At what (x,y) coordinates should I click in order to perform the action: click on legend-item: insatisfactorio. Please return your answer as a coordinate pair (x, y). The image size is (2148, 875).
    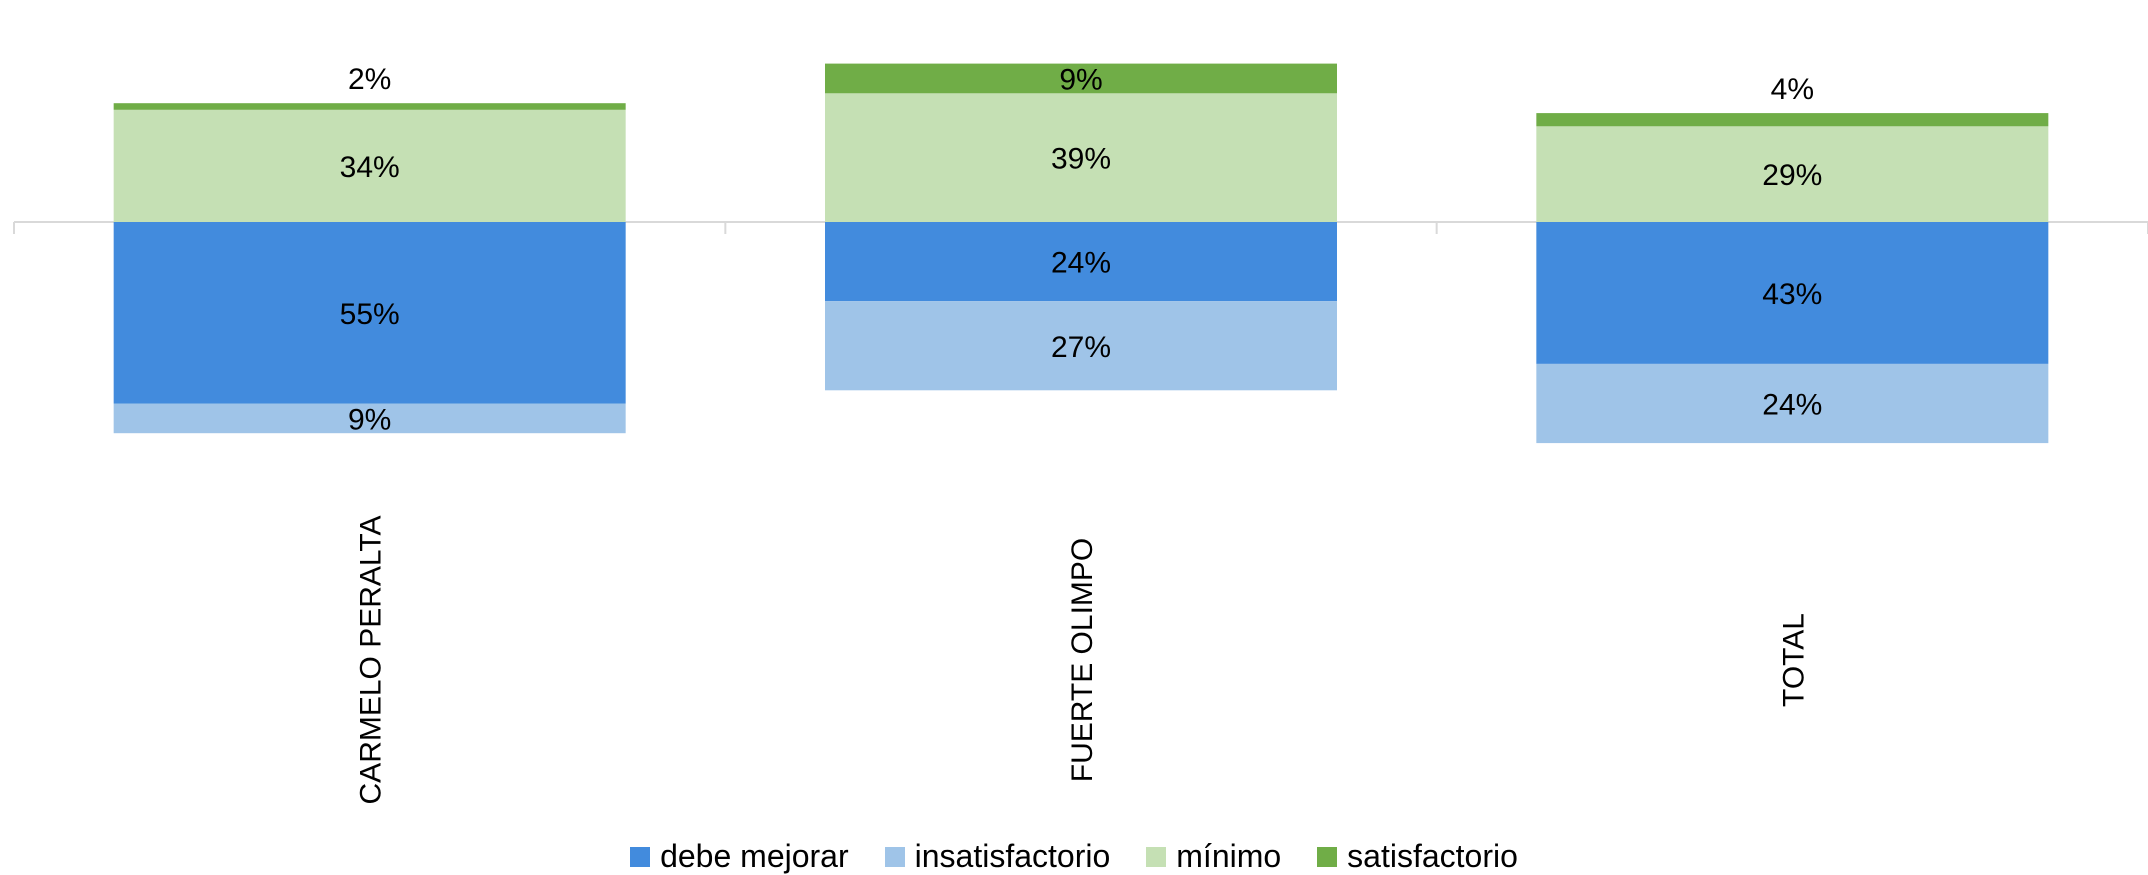
    Looking at the image, I should click on (997, 856).